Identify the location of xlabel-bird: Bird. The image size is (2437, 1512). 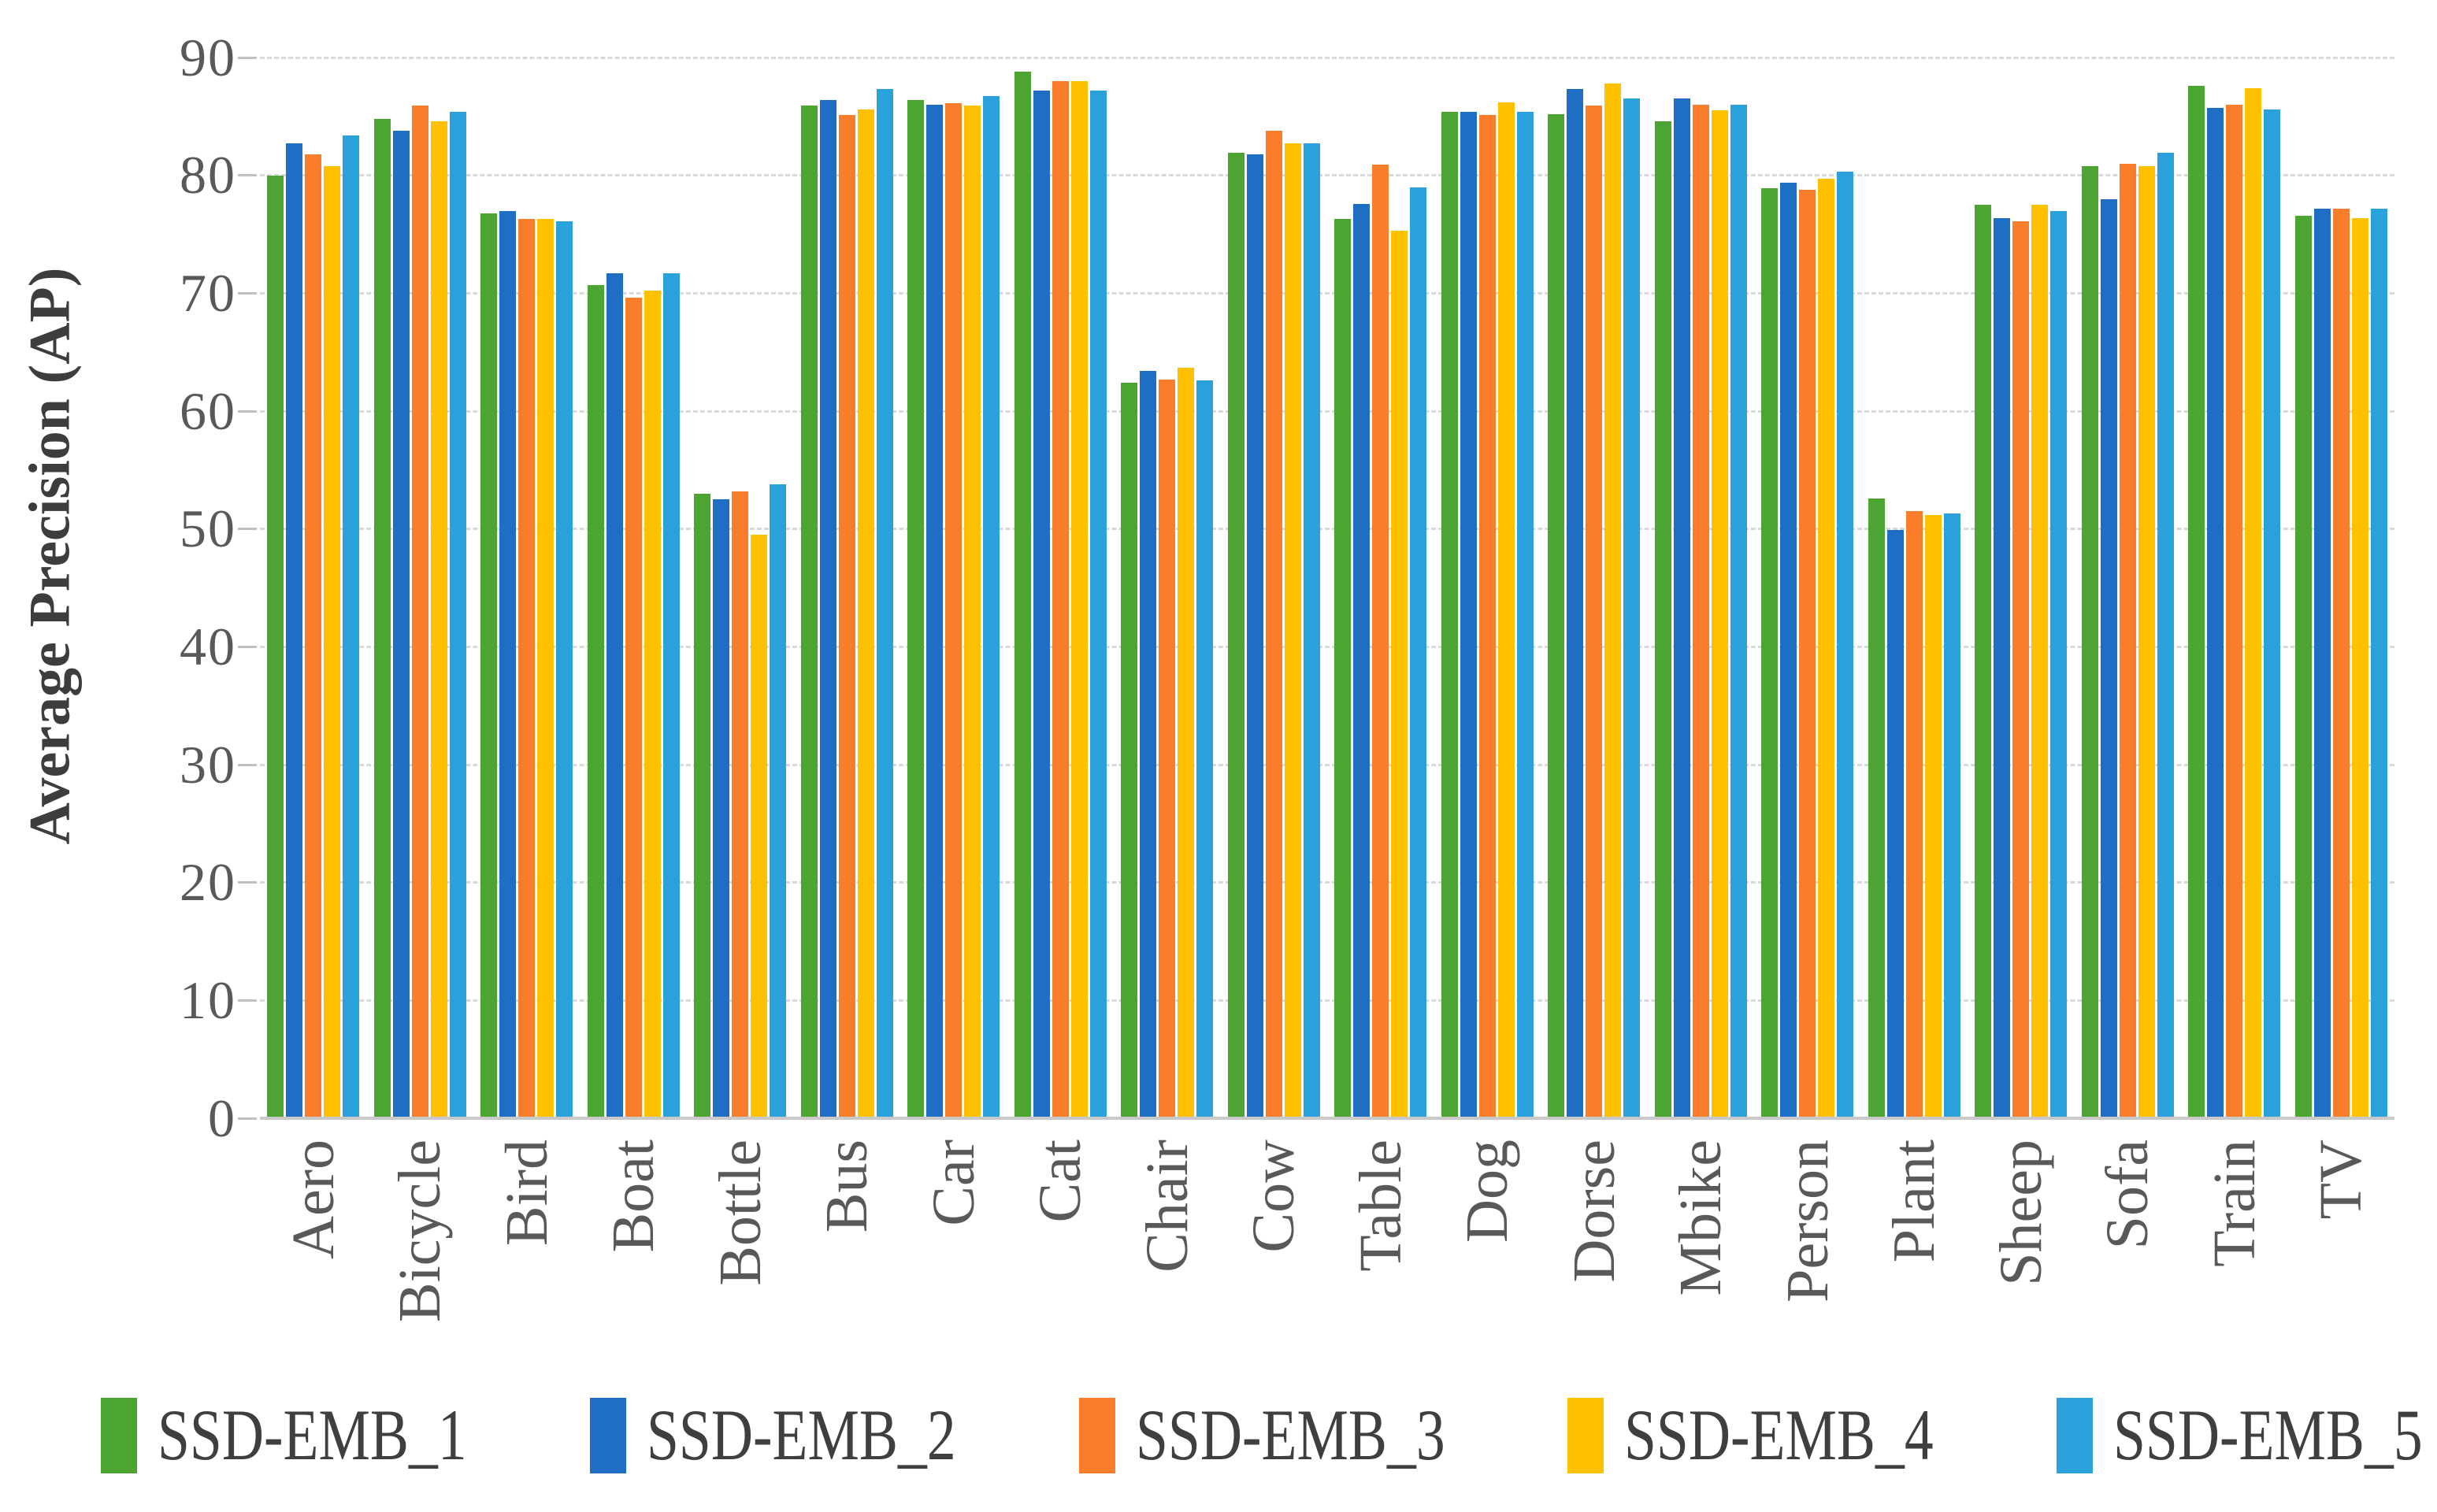
(548, 1193).